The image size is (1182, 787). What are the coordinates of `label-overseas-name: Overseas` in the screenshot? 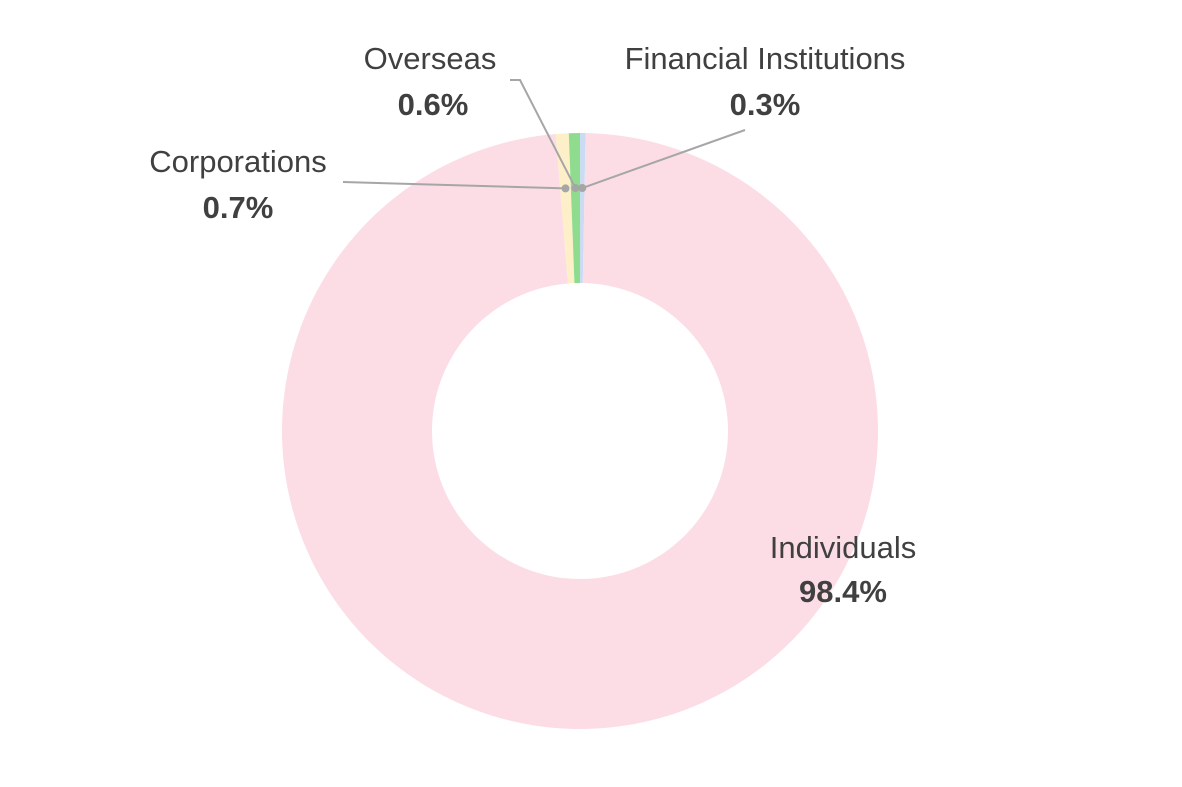 It's located at (430, 58).